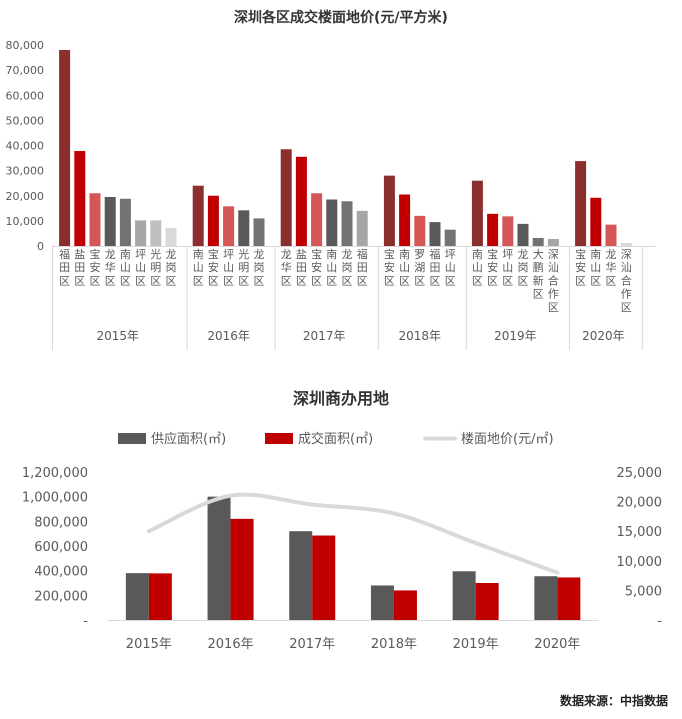 This screenshot has width=682, height=719. What do you see at coordinates (25, 120) in the screenshot?
I see `chart1-ytick-label: 50,000` at bounding box center [25, 120].